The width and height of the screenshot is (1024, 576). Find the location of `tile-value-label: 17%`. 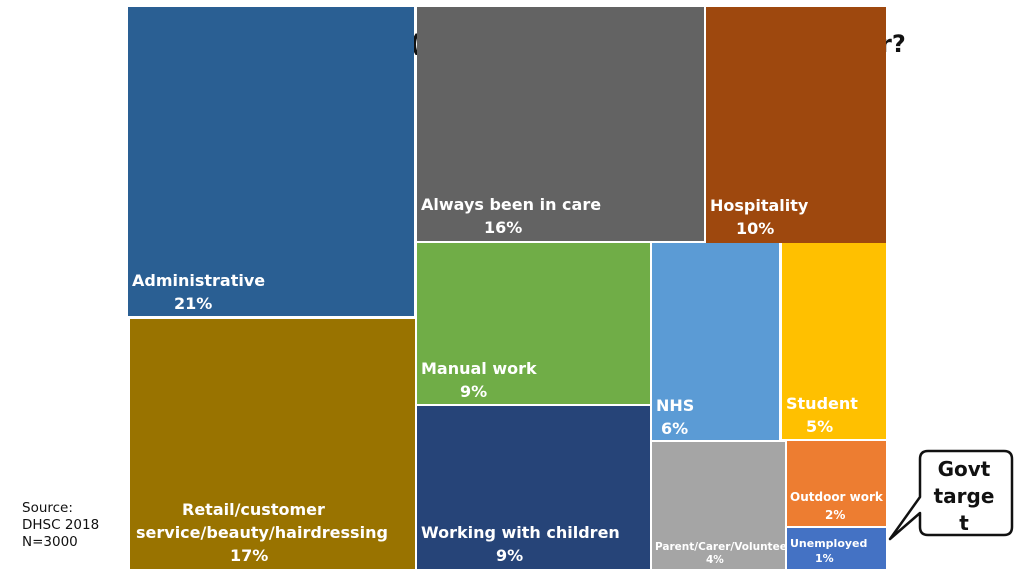

tile-value-label: 17% is located at coordinates (249, 555).